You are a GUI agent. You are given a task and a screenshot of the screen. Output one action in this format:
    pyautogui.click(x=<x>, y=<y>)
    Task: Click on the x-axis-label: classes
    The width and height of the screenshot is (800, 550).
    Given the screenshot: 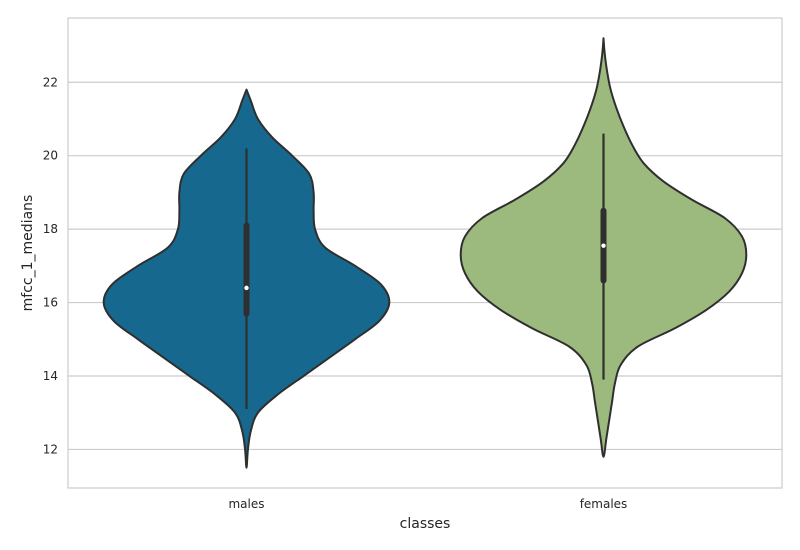 What is the action you would take?
    pyautogui.click(x=425, y=524)
    